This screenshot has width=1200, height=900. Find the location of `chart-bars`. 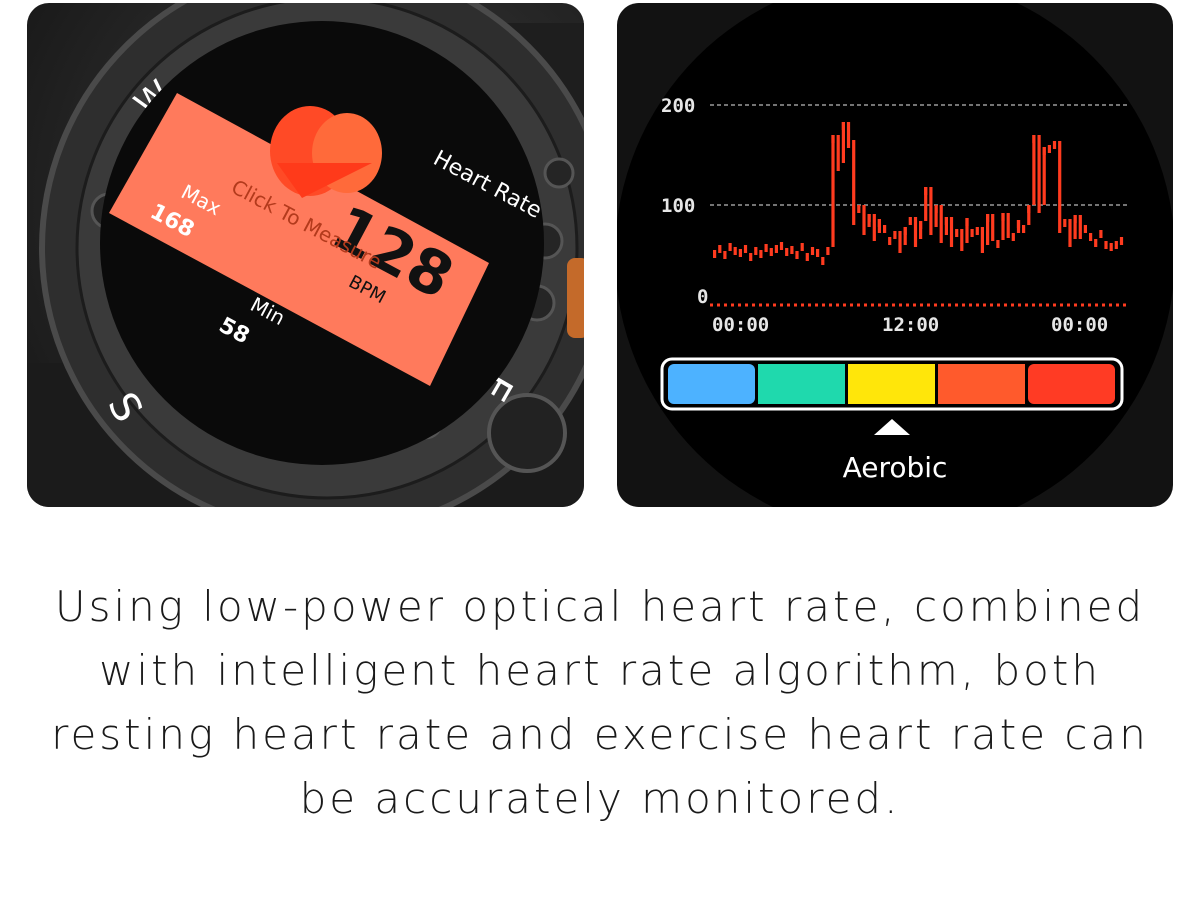

chart-bars is located at coordinates (918, 193).